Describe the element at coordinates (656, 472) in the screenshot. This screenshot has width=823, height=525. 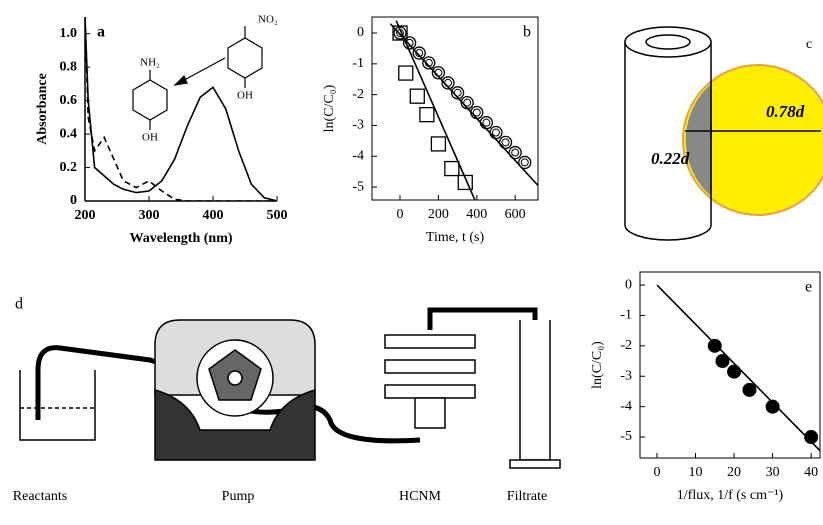
I see `x-tick-label: 0` at that location.